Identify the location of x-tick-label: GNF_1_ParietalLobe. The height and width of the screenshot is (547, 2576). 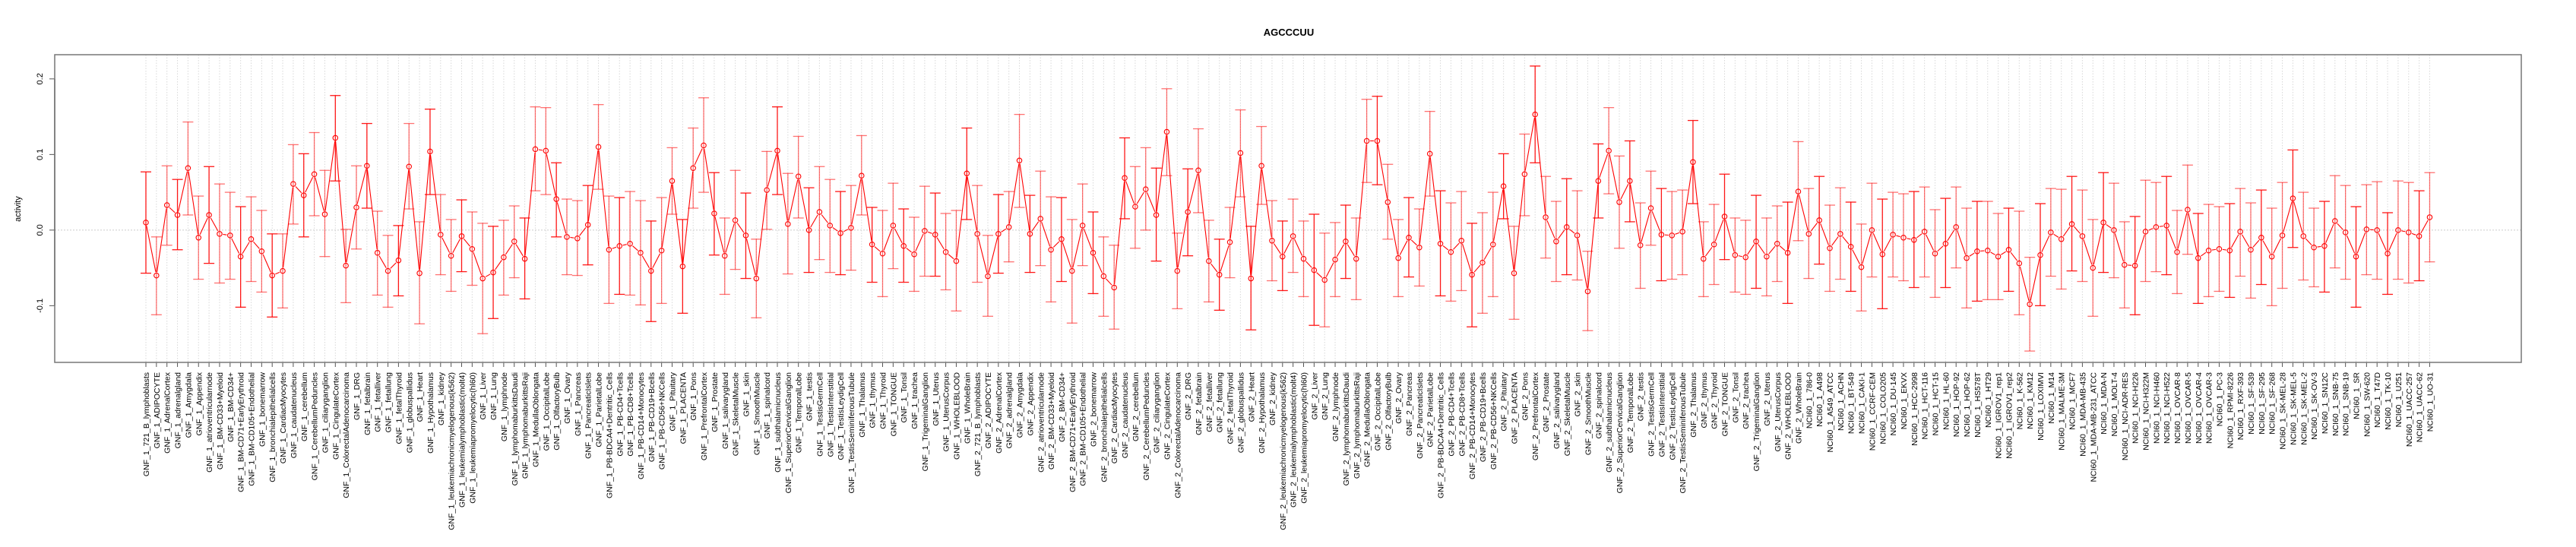
(599, 409).